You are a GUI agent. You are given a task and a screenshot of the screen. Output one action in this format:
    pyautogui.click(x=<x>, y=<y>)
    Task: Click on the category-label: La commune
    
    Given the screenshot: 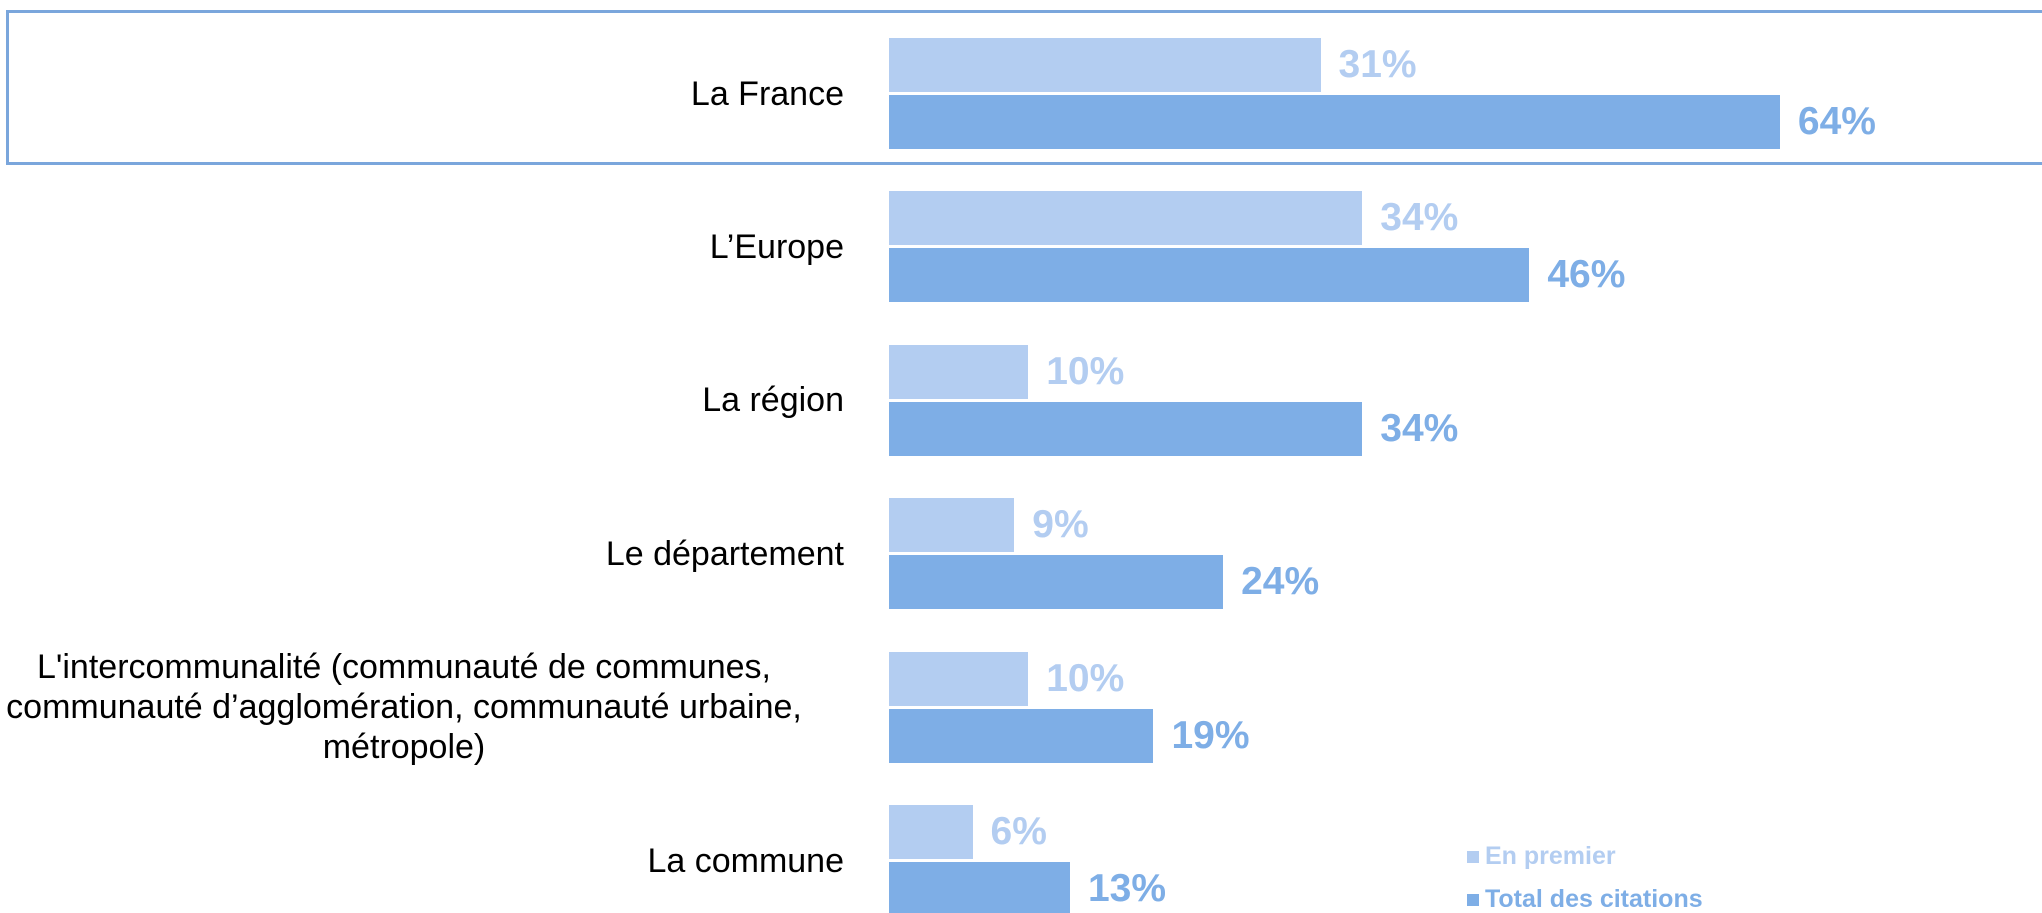 What is the action you would take?
    pyautogui.click(x=422, y=859)
    